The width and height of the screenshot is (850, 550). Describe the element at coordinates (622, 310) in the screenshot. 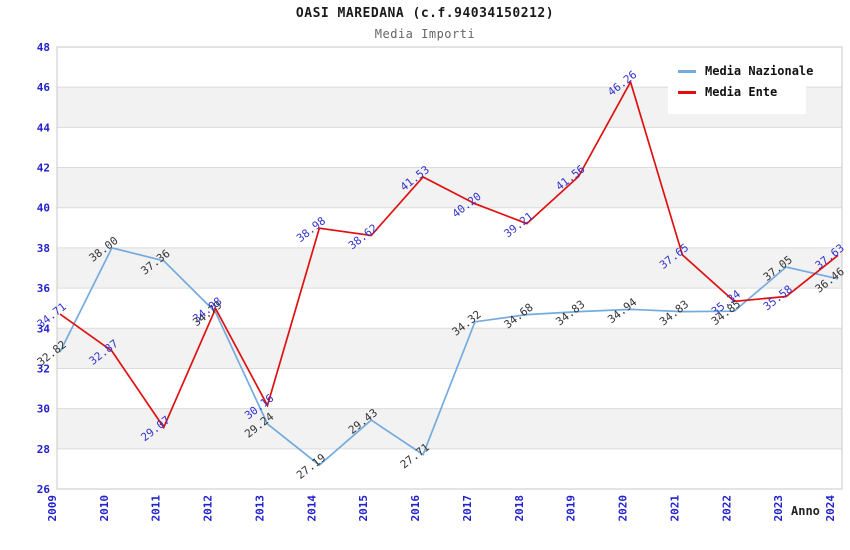

I see `data-label: 34.94` at that location.